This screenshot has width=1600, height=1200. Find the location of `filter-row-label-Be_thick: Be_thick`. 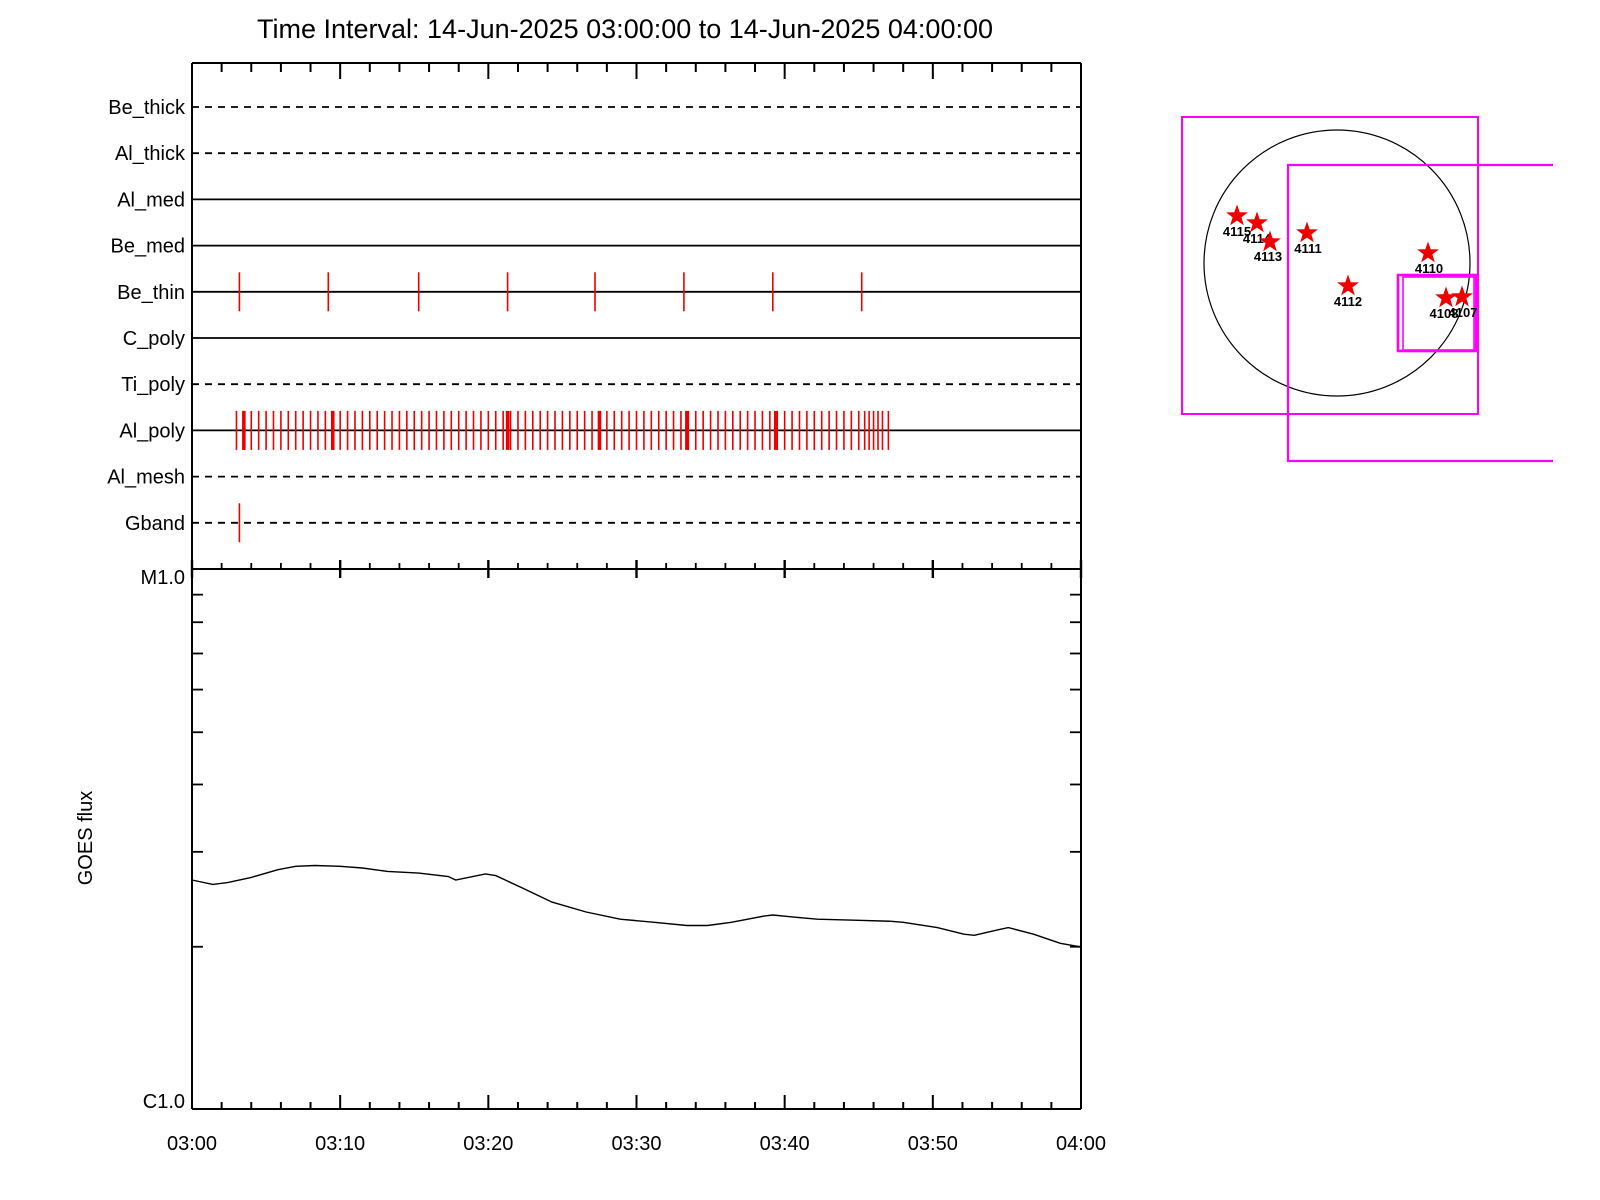

filter-row-label-Be_thick: Be_thick is located at coordinates (147, 108).